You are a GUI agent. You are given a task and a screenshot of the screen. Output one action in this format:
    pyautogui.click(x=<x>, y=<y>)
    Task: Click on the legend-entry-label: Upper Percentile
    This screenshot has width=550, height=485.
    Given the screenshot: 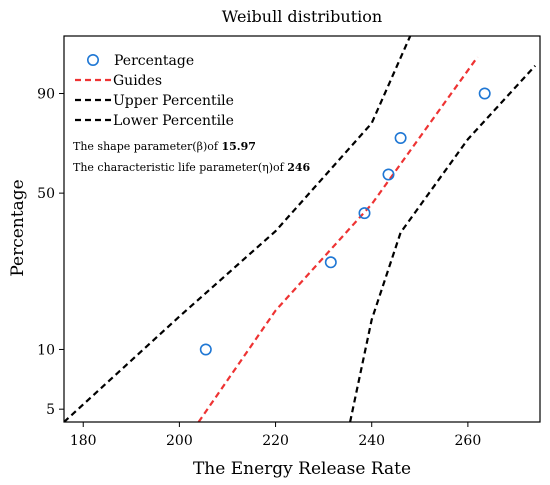 What is the action you would take?
    pyautogui.click(x=173, y=101)
    